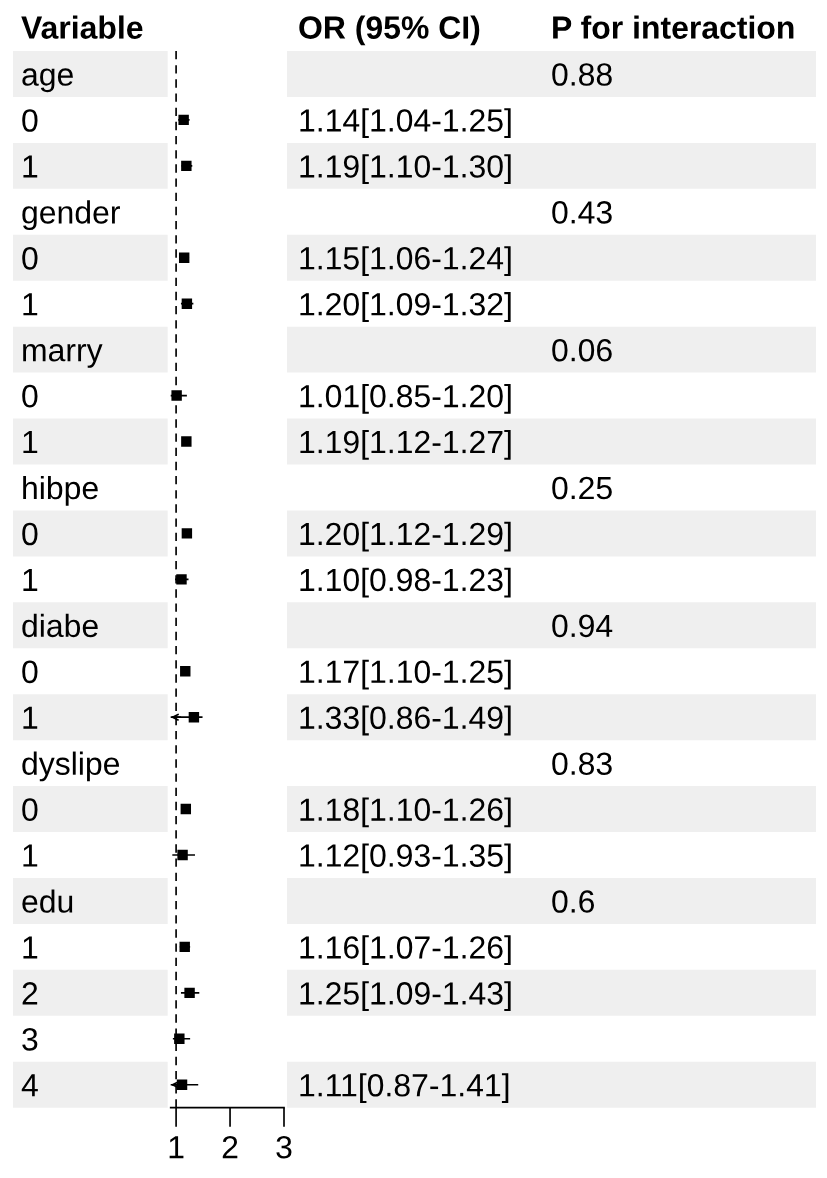 Image resolution: width=827 pixels, height=1178 pixels. Describe the element at coordinates (405, 720) in the screenshot. I see `data-label: 1.33[0.86-1.49]` at that location.